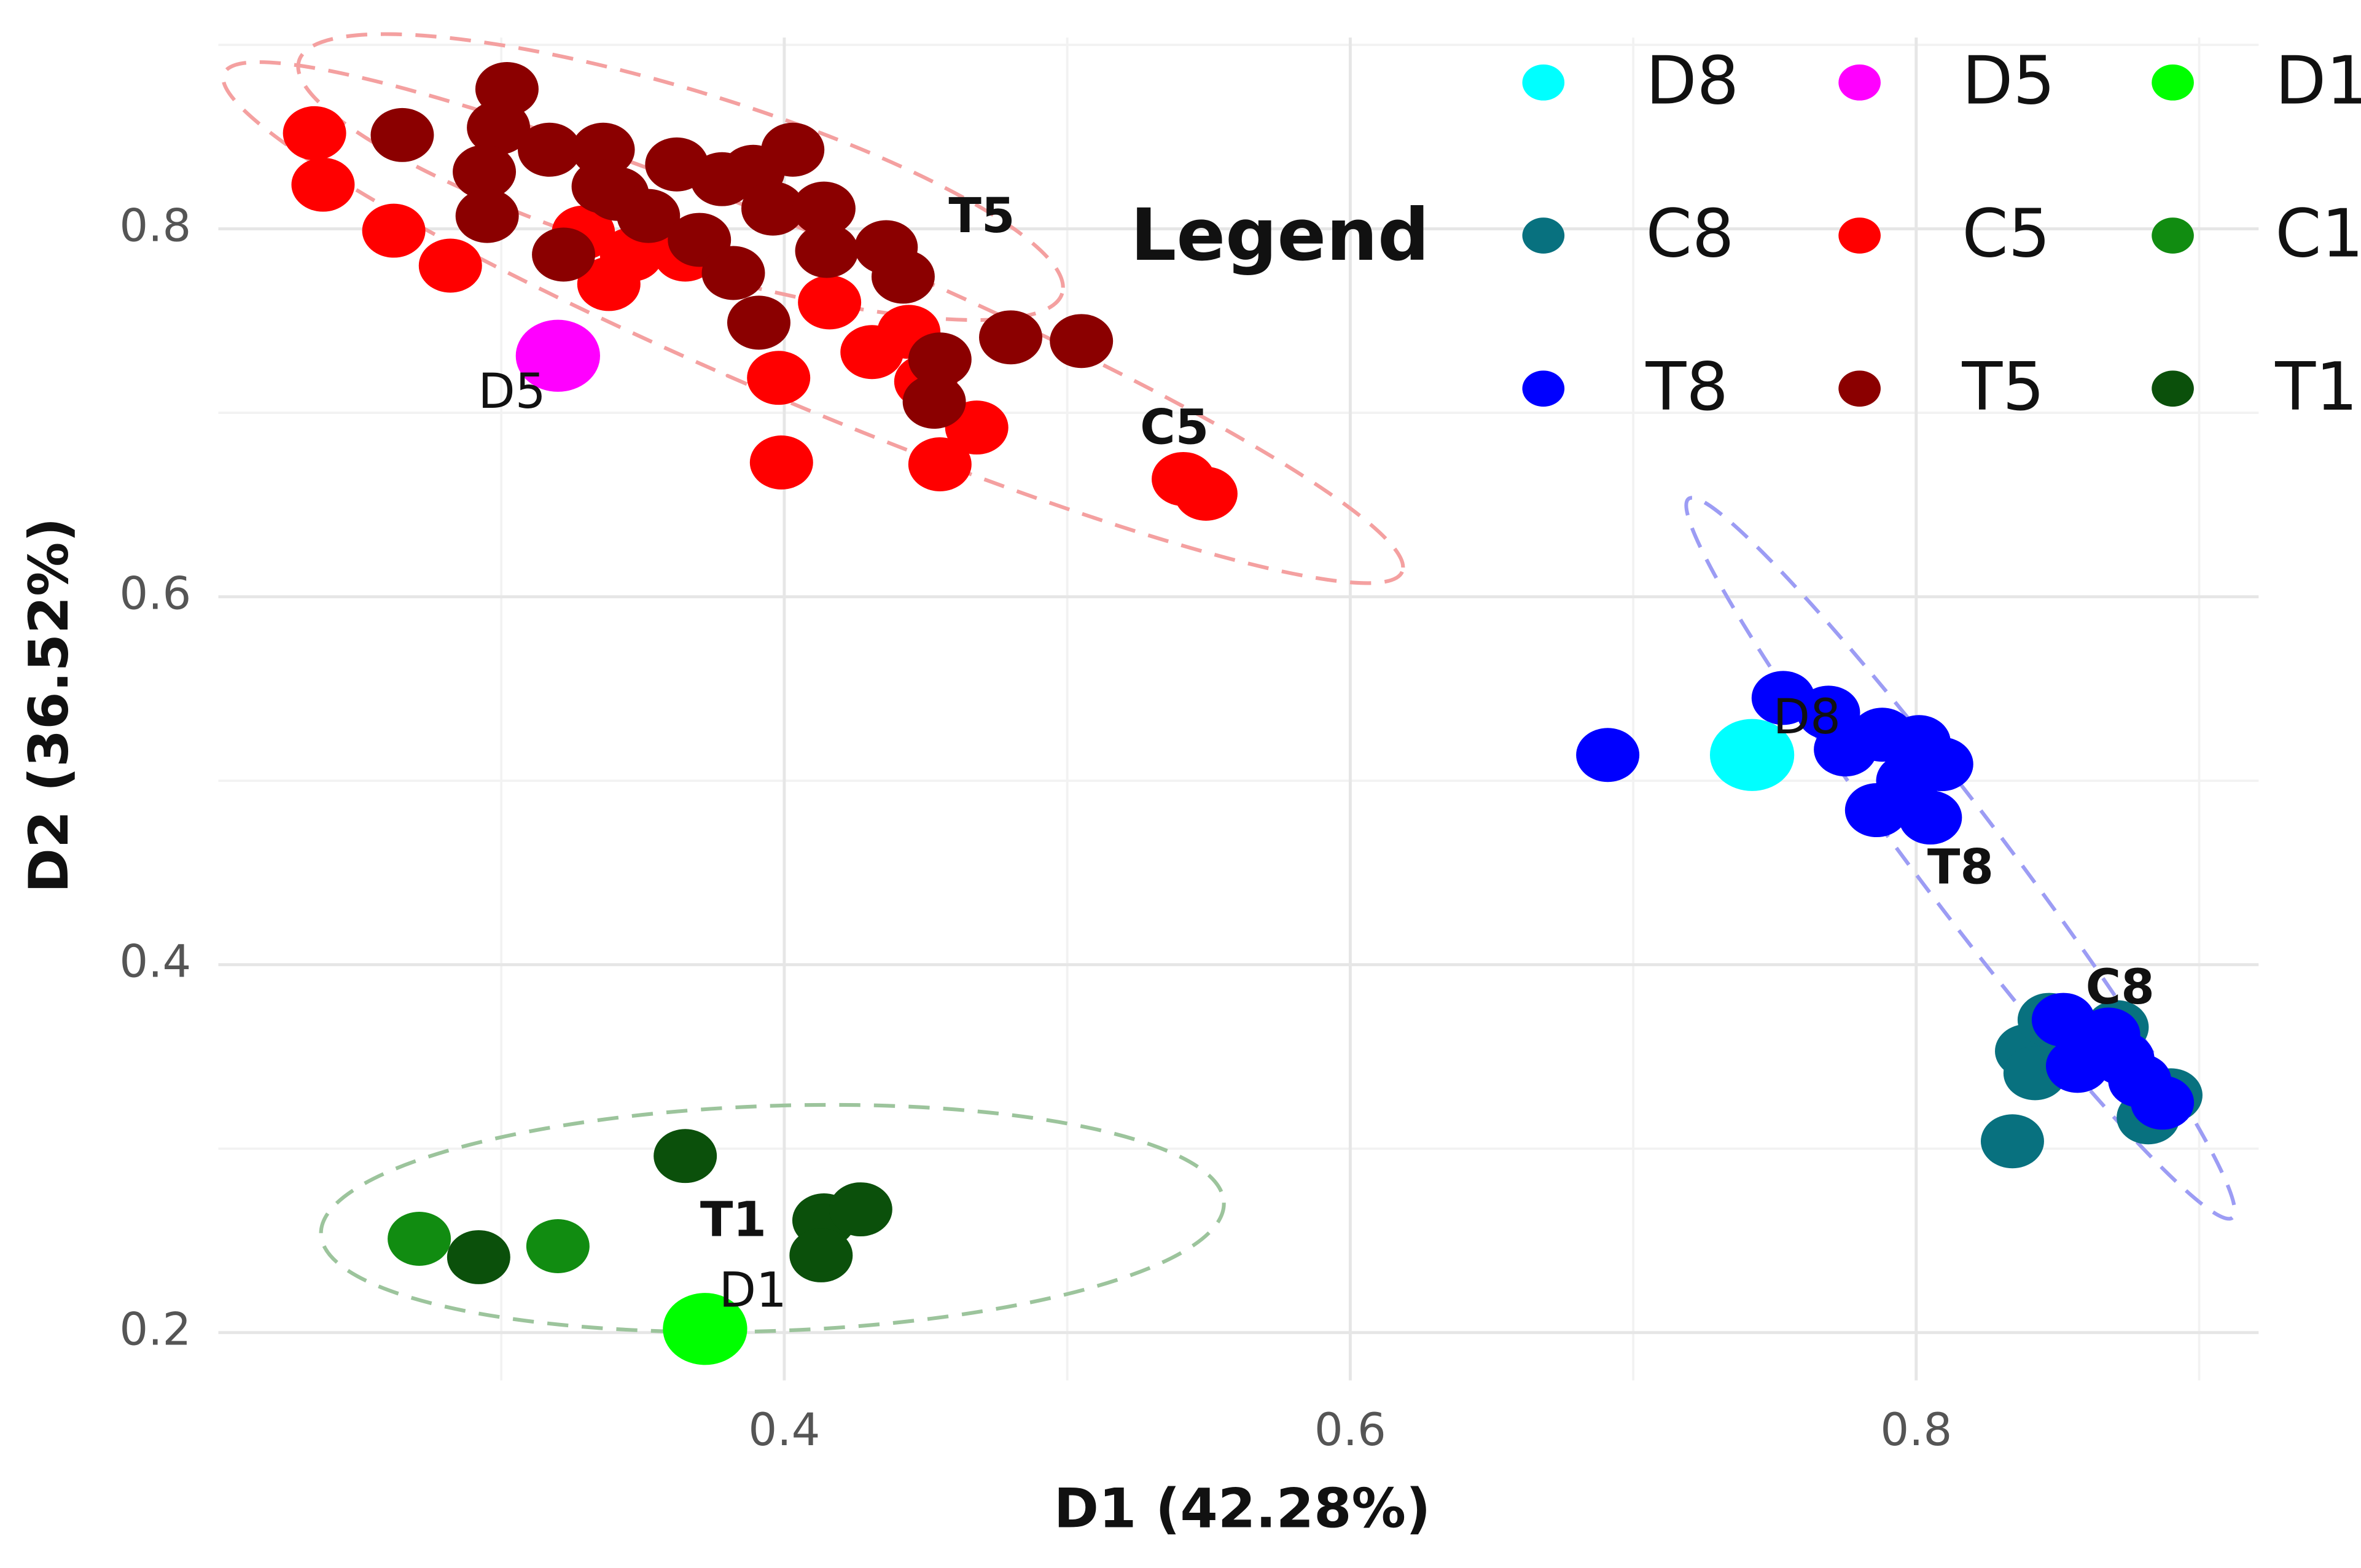  Describe the element at coordinates (2316, 387) in the screenshot. I see `legend-label: T1` at that location.